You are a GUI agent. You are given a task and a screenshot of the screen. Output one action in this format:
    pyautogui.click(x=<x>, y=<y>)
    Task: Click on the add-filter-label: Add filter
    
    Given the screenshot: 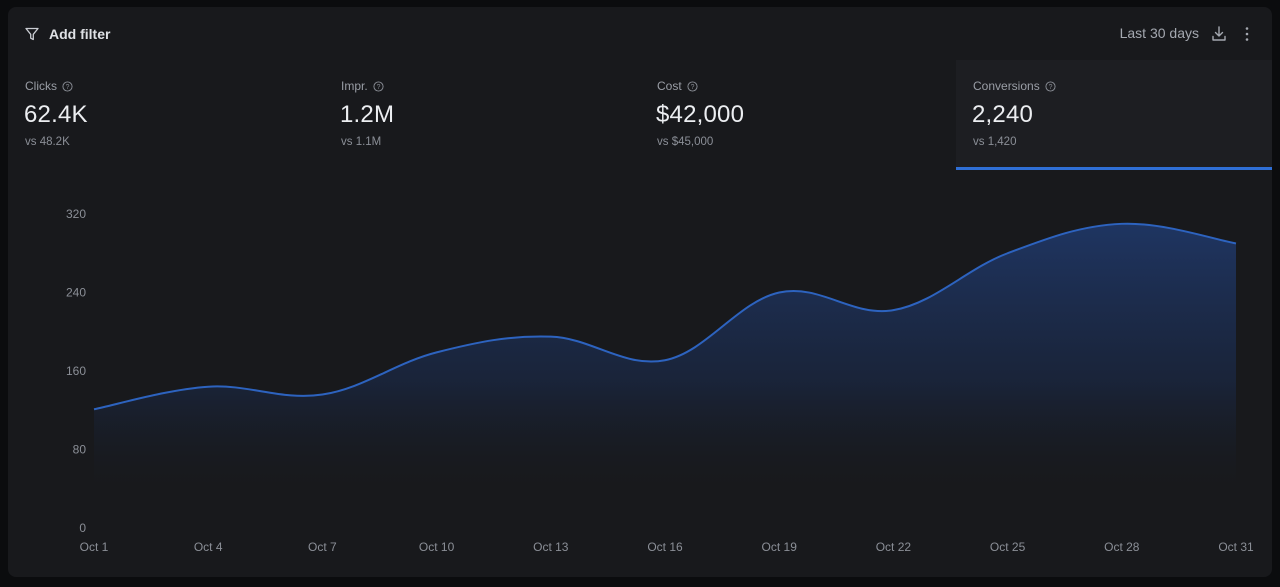 What is the action you would take?
    pyautogui.click(x=80, y=34)
    